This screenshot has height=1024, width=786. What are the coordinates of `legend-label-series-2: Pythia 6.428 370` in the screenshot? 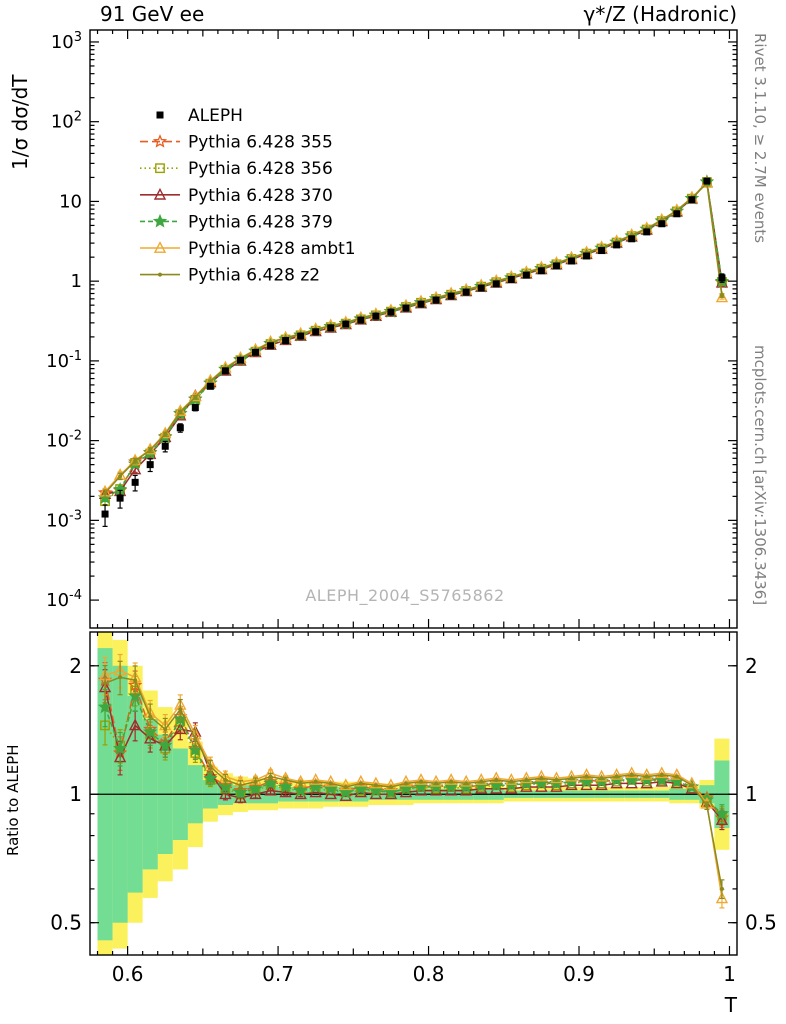 It's located at (260, 196).